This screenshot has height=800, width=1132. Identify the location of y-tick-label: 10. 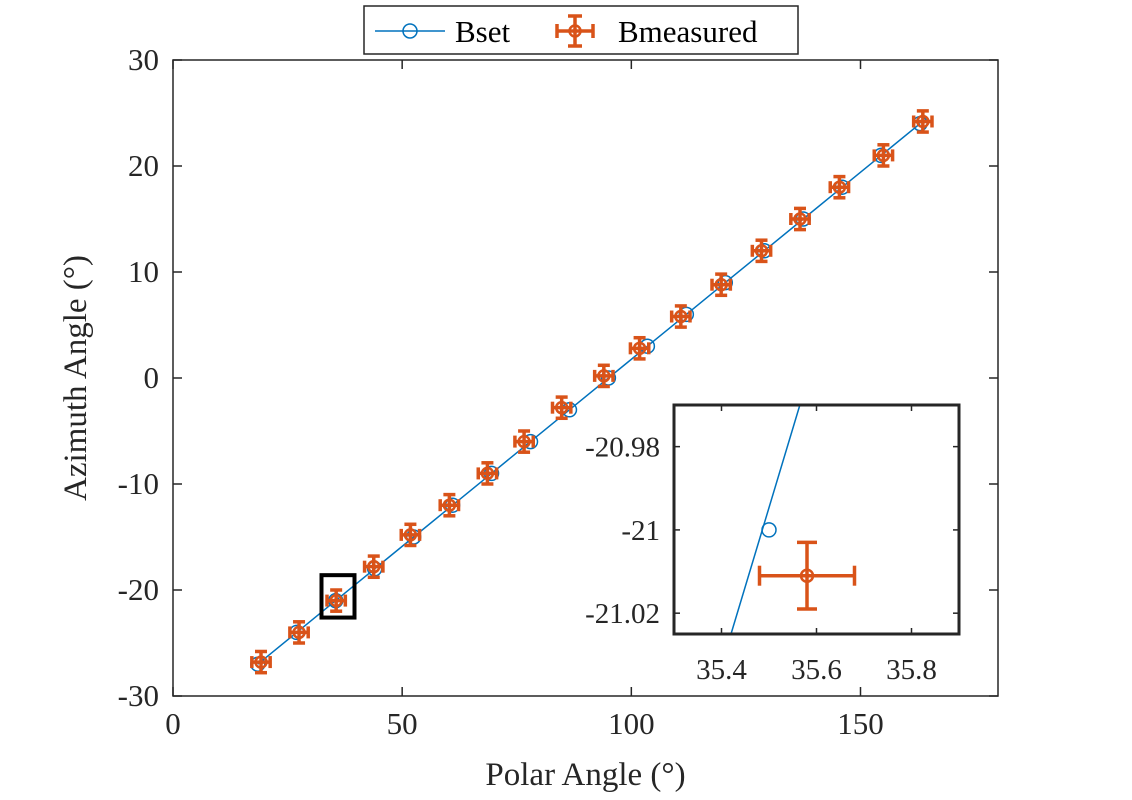
(143, 271).